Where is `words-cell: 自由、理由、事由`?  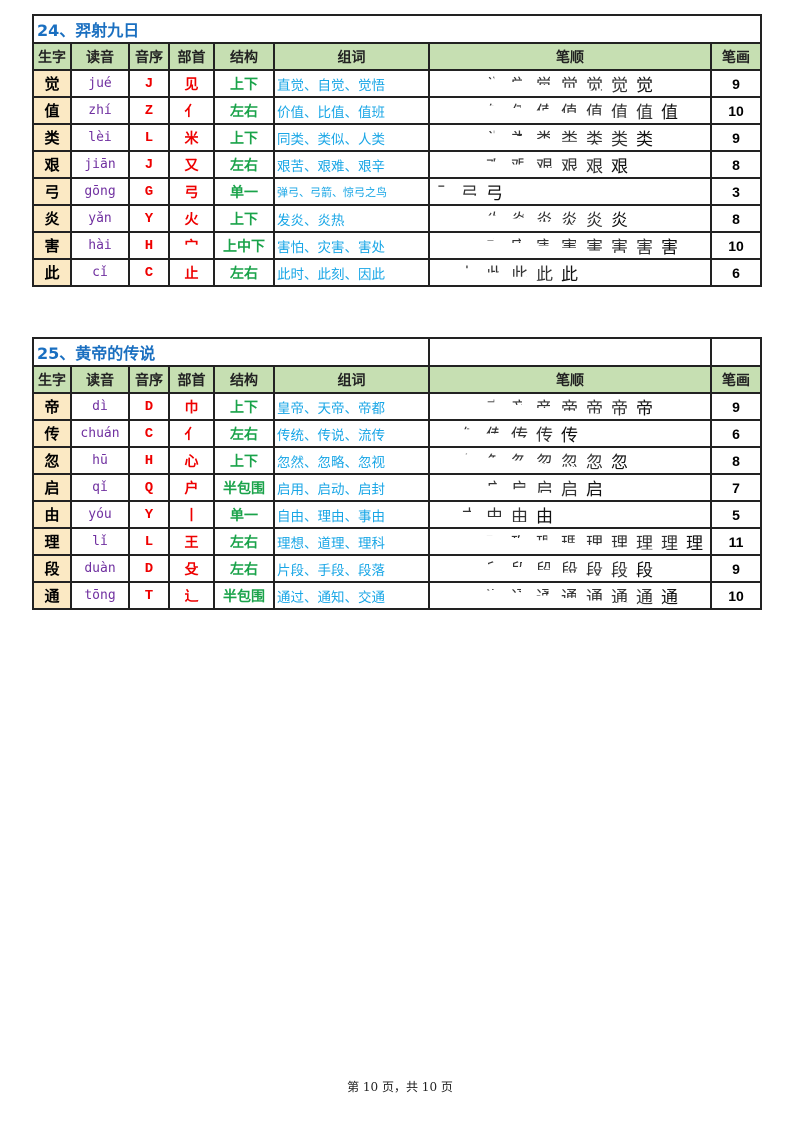 words-cell: 自由、理由、事由 is located at coordinates (351, 514).